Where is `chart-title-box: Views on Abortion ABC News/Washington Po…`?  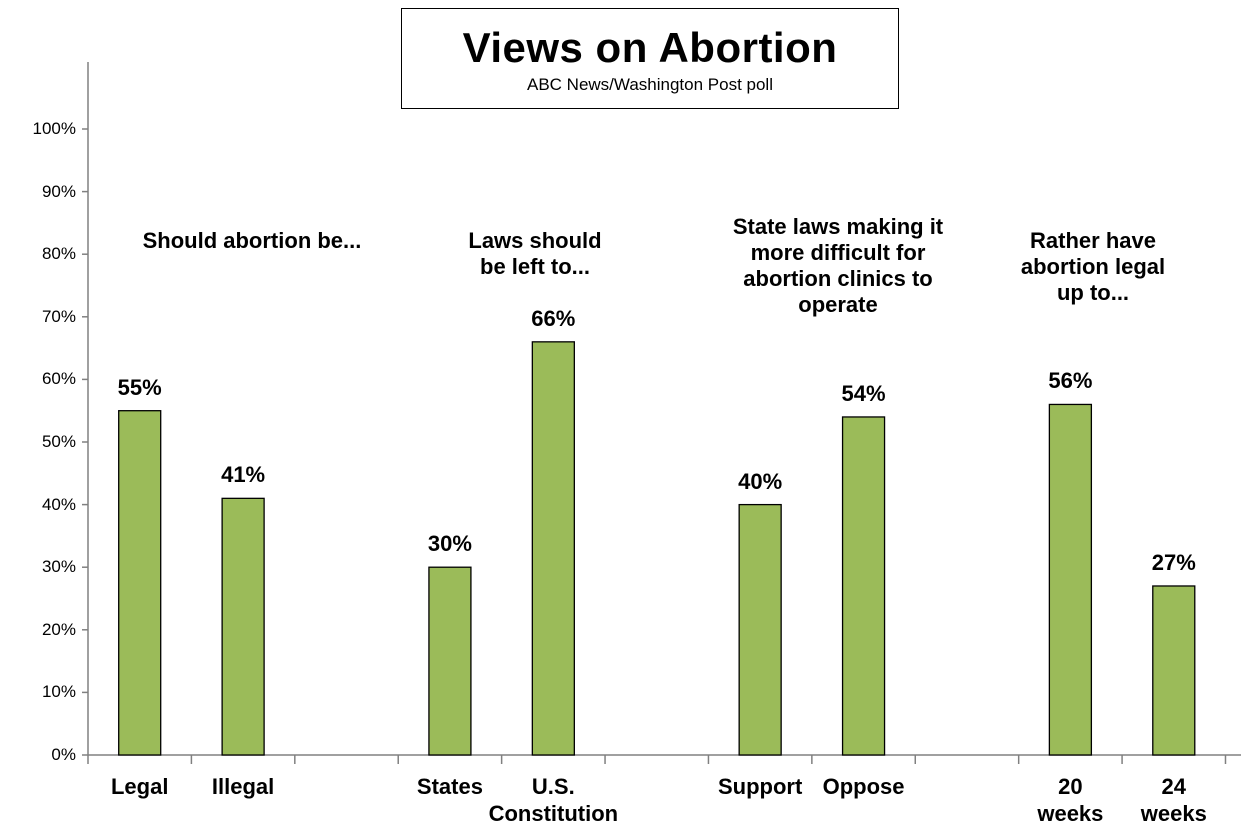
chart-title-box: Views on Abortion ABC News/Washington Po… is located at coordinates (650, 58).